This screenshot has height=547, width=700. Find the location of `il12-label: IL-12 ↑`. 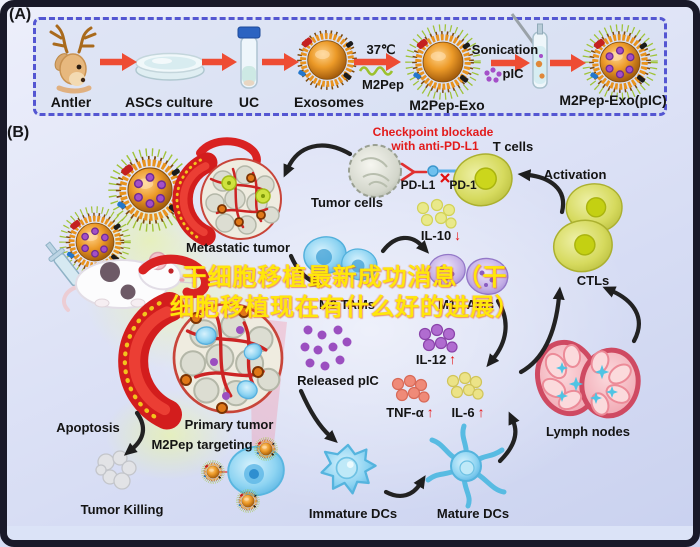

il12-label: IL-12 ↑ is located at coordinates (436, 359).